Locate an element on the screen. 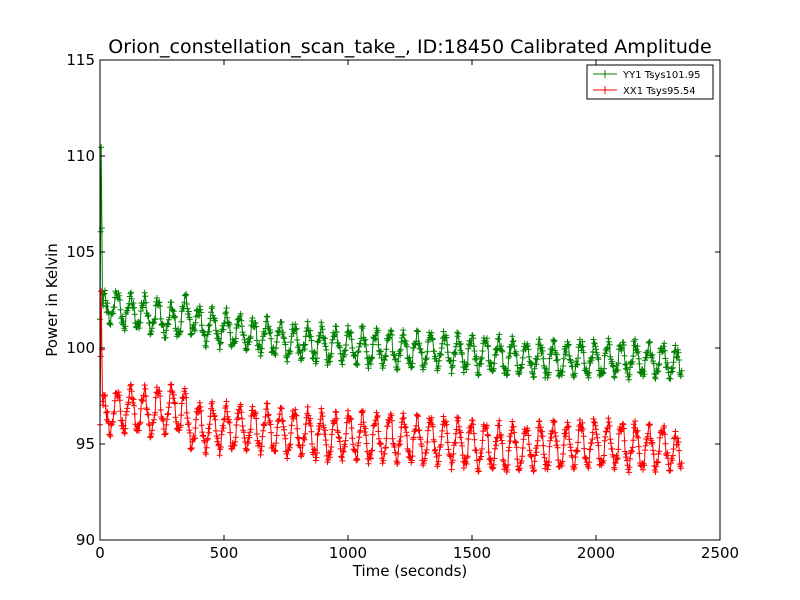  y-tick-label: 95 is located at coordinates (85, 444).